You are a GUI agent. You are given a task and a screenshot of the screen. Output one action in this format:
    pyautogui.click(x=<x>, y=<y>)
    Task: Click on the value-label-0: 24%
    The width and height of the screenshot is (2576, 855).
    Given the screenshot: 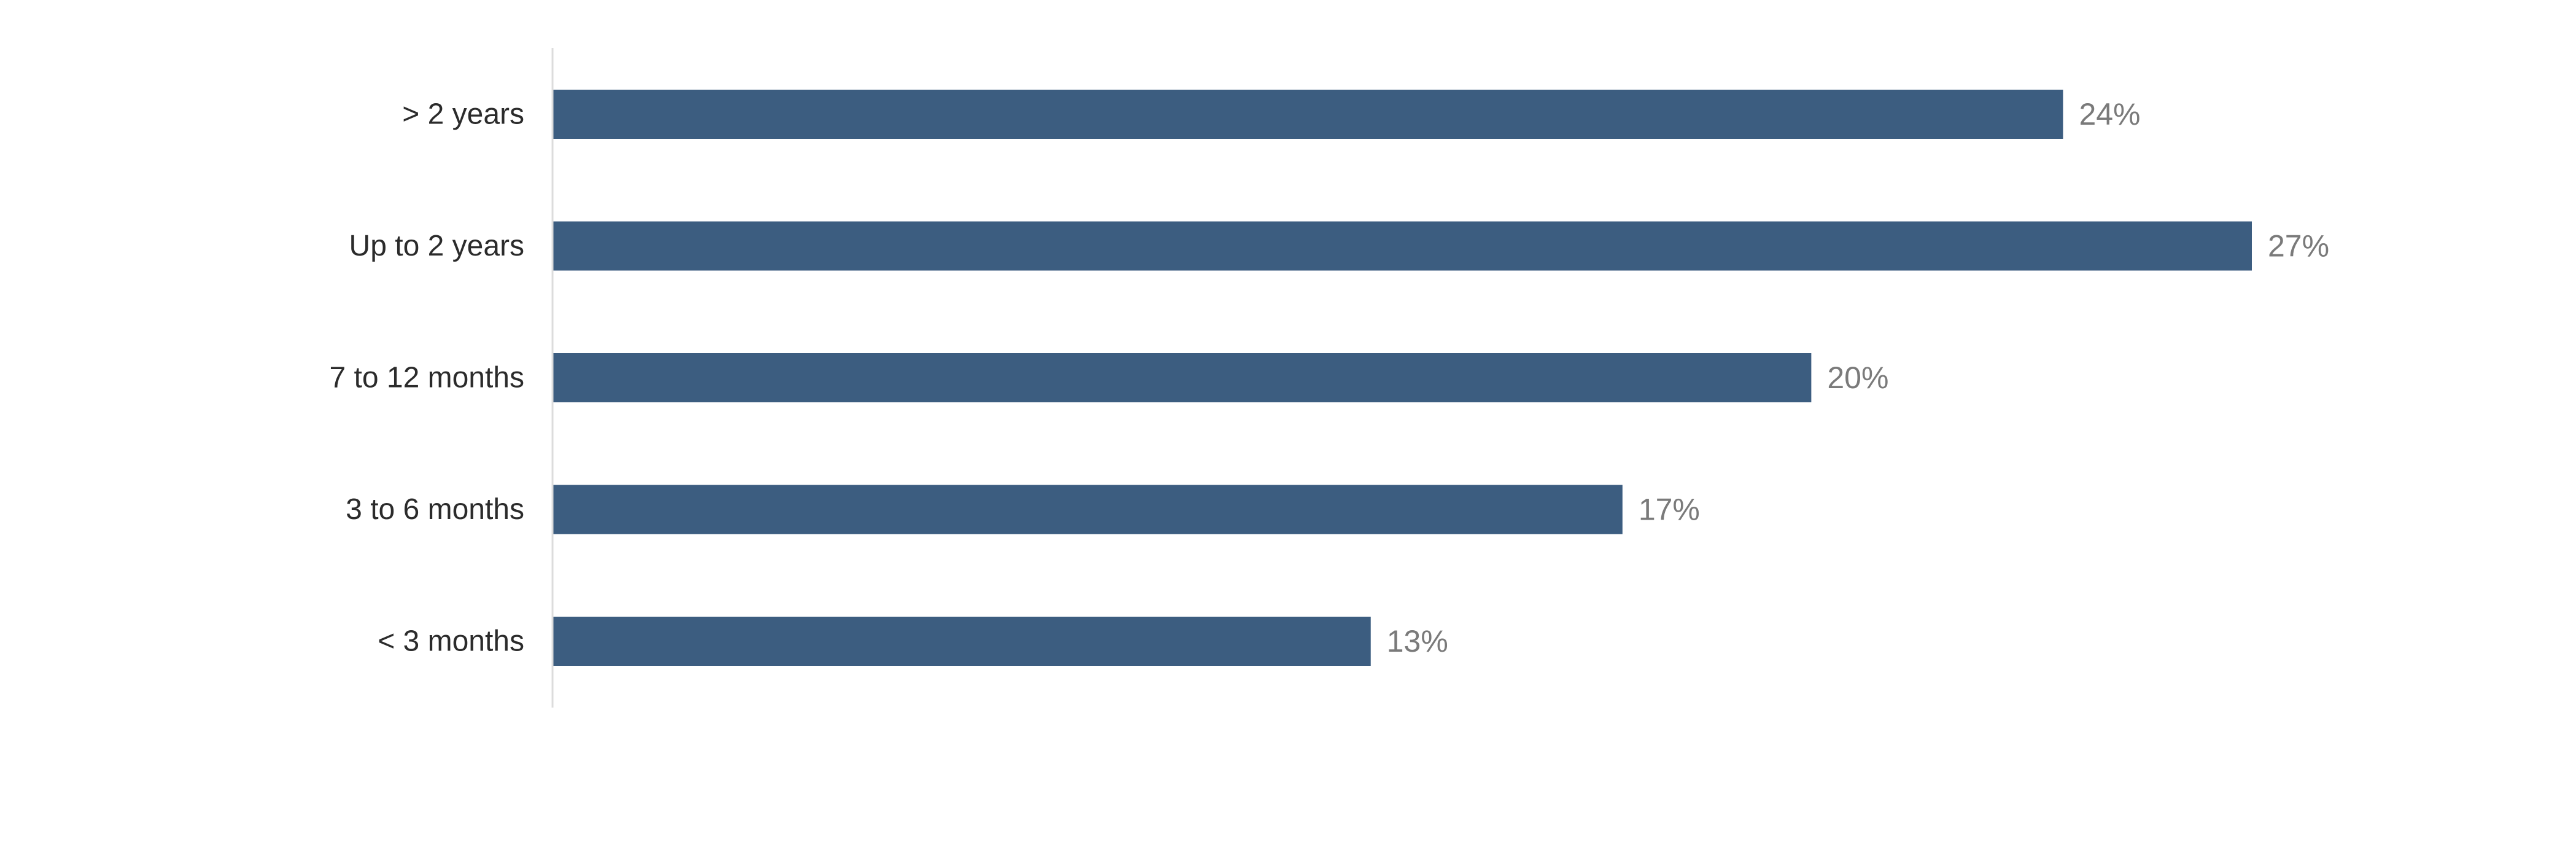 What is the action you would take?
    pyautogui.click(x=2109, y=114)
    